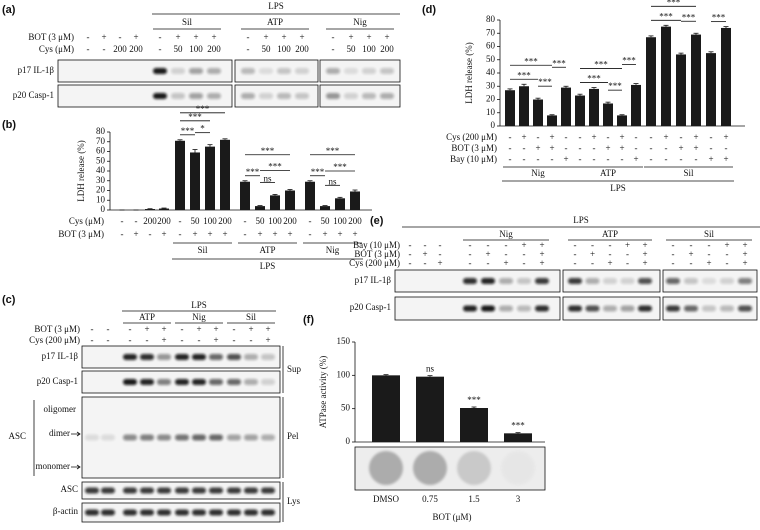  What do you see at coordinates (491, 99) in the screenshot?
I see `y-tick-label: 20` at bounding box center [491, 99].